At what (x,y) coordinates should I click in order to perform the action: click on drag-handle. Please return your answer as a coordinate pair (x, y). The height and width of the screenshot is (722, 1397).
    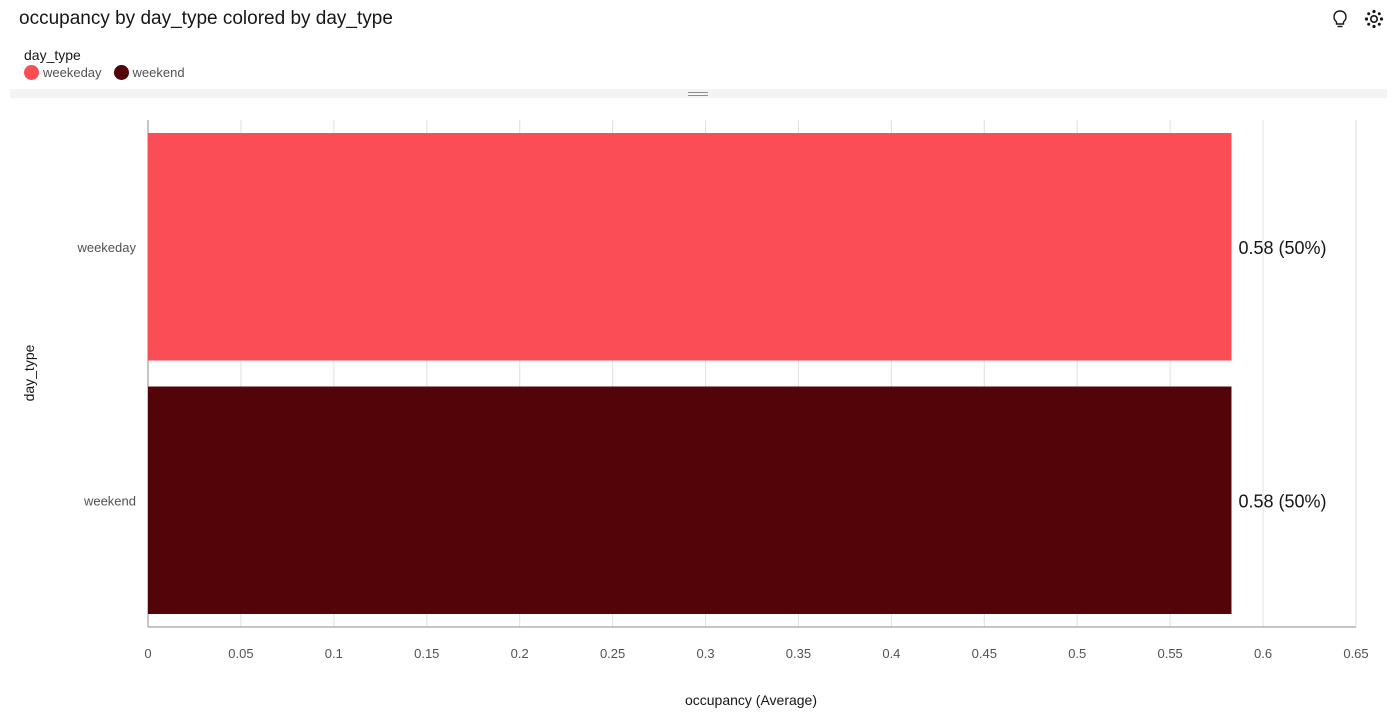
    Looking at the image, I should click on (698, 94).